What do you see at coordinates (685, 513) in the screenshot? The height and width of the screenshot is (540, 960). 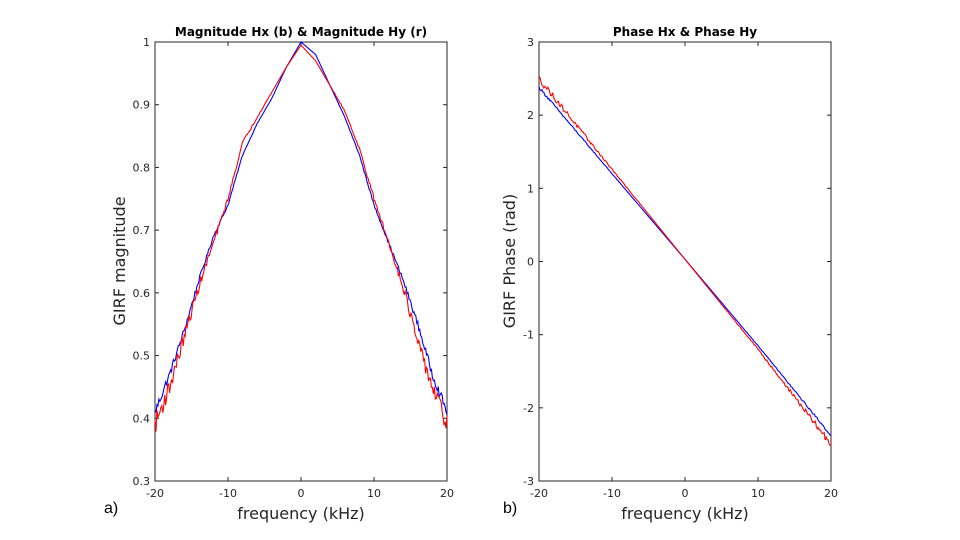 I see `x-axis-label-phase: frequency (kHz)` at bounding box center [685, 513].